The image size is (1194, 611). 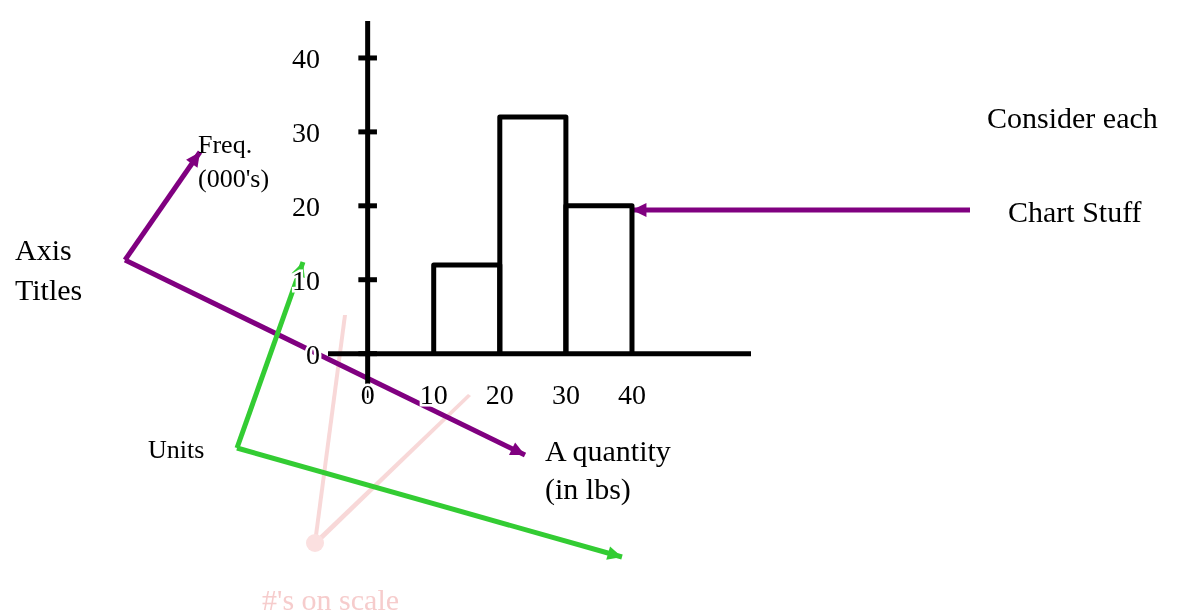 What do you see at coordinates (433, 394) in the screenshot?
I see `x-tick-label: 10` at bounding box center [433, 394].